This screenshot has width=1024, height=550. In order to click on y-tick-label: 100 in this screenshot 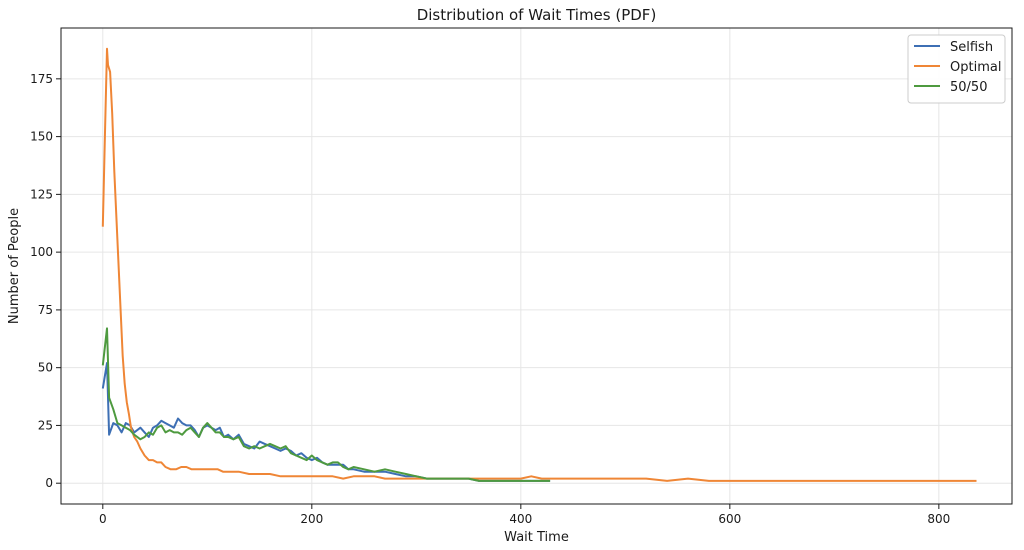, I will do `click(41, 252)`.